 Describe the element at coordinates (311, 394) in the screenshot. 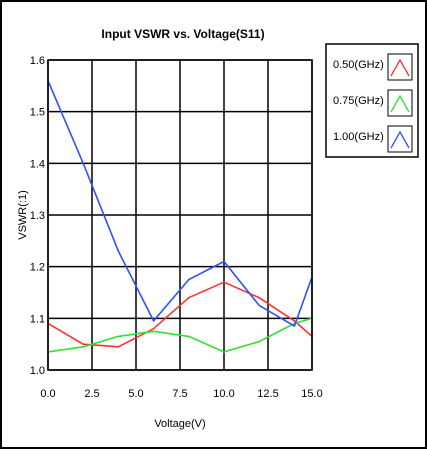

I see `x-tick-label: 15.0` at that location.